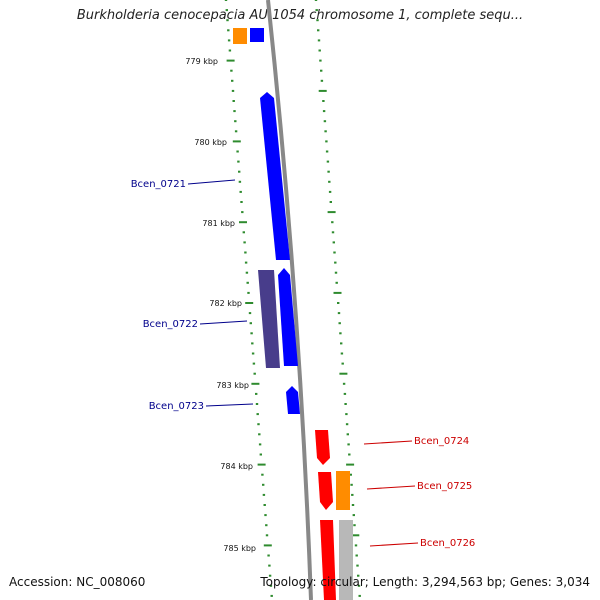 Image resolution: width=600 pixels, height=600 pixels. I want to click on tick-label: 784 kbp, so click(236, 466).